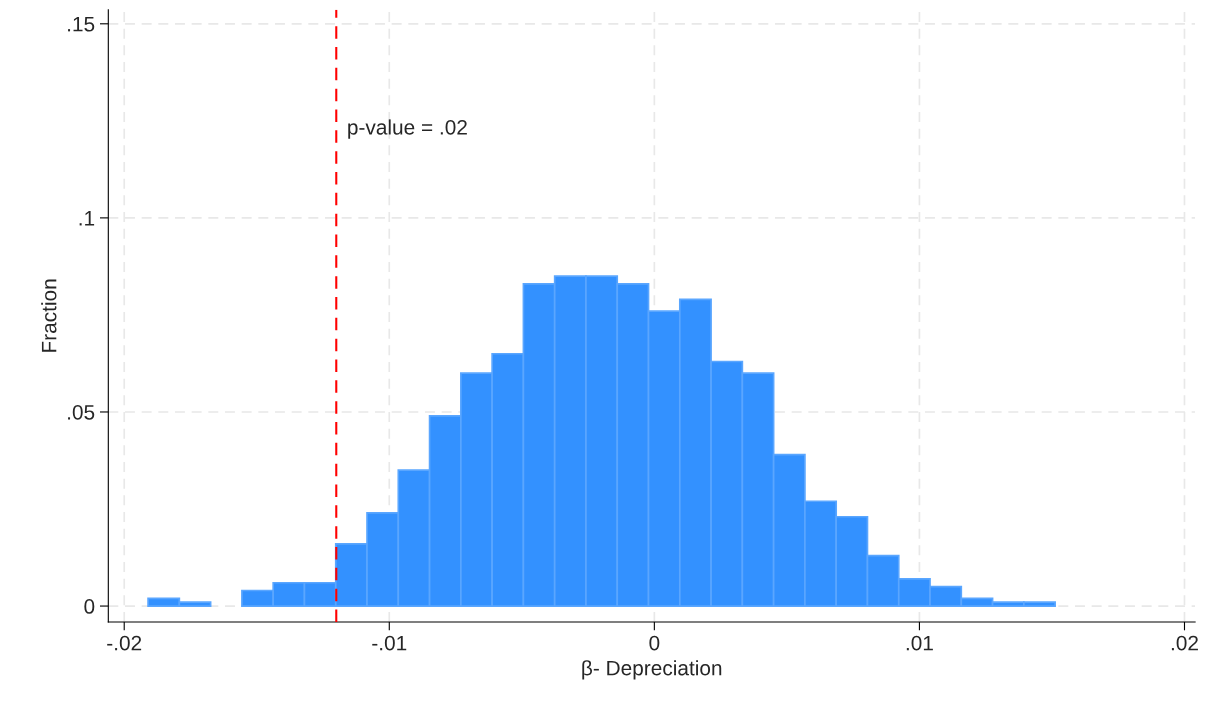  I want to click on y-tick-label: .05, so click(81, 412).